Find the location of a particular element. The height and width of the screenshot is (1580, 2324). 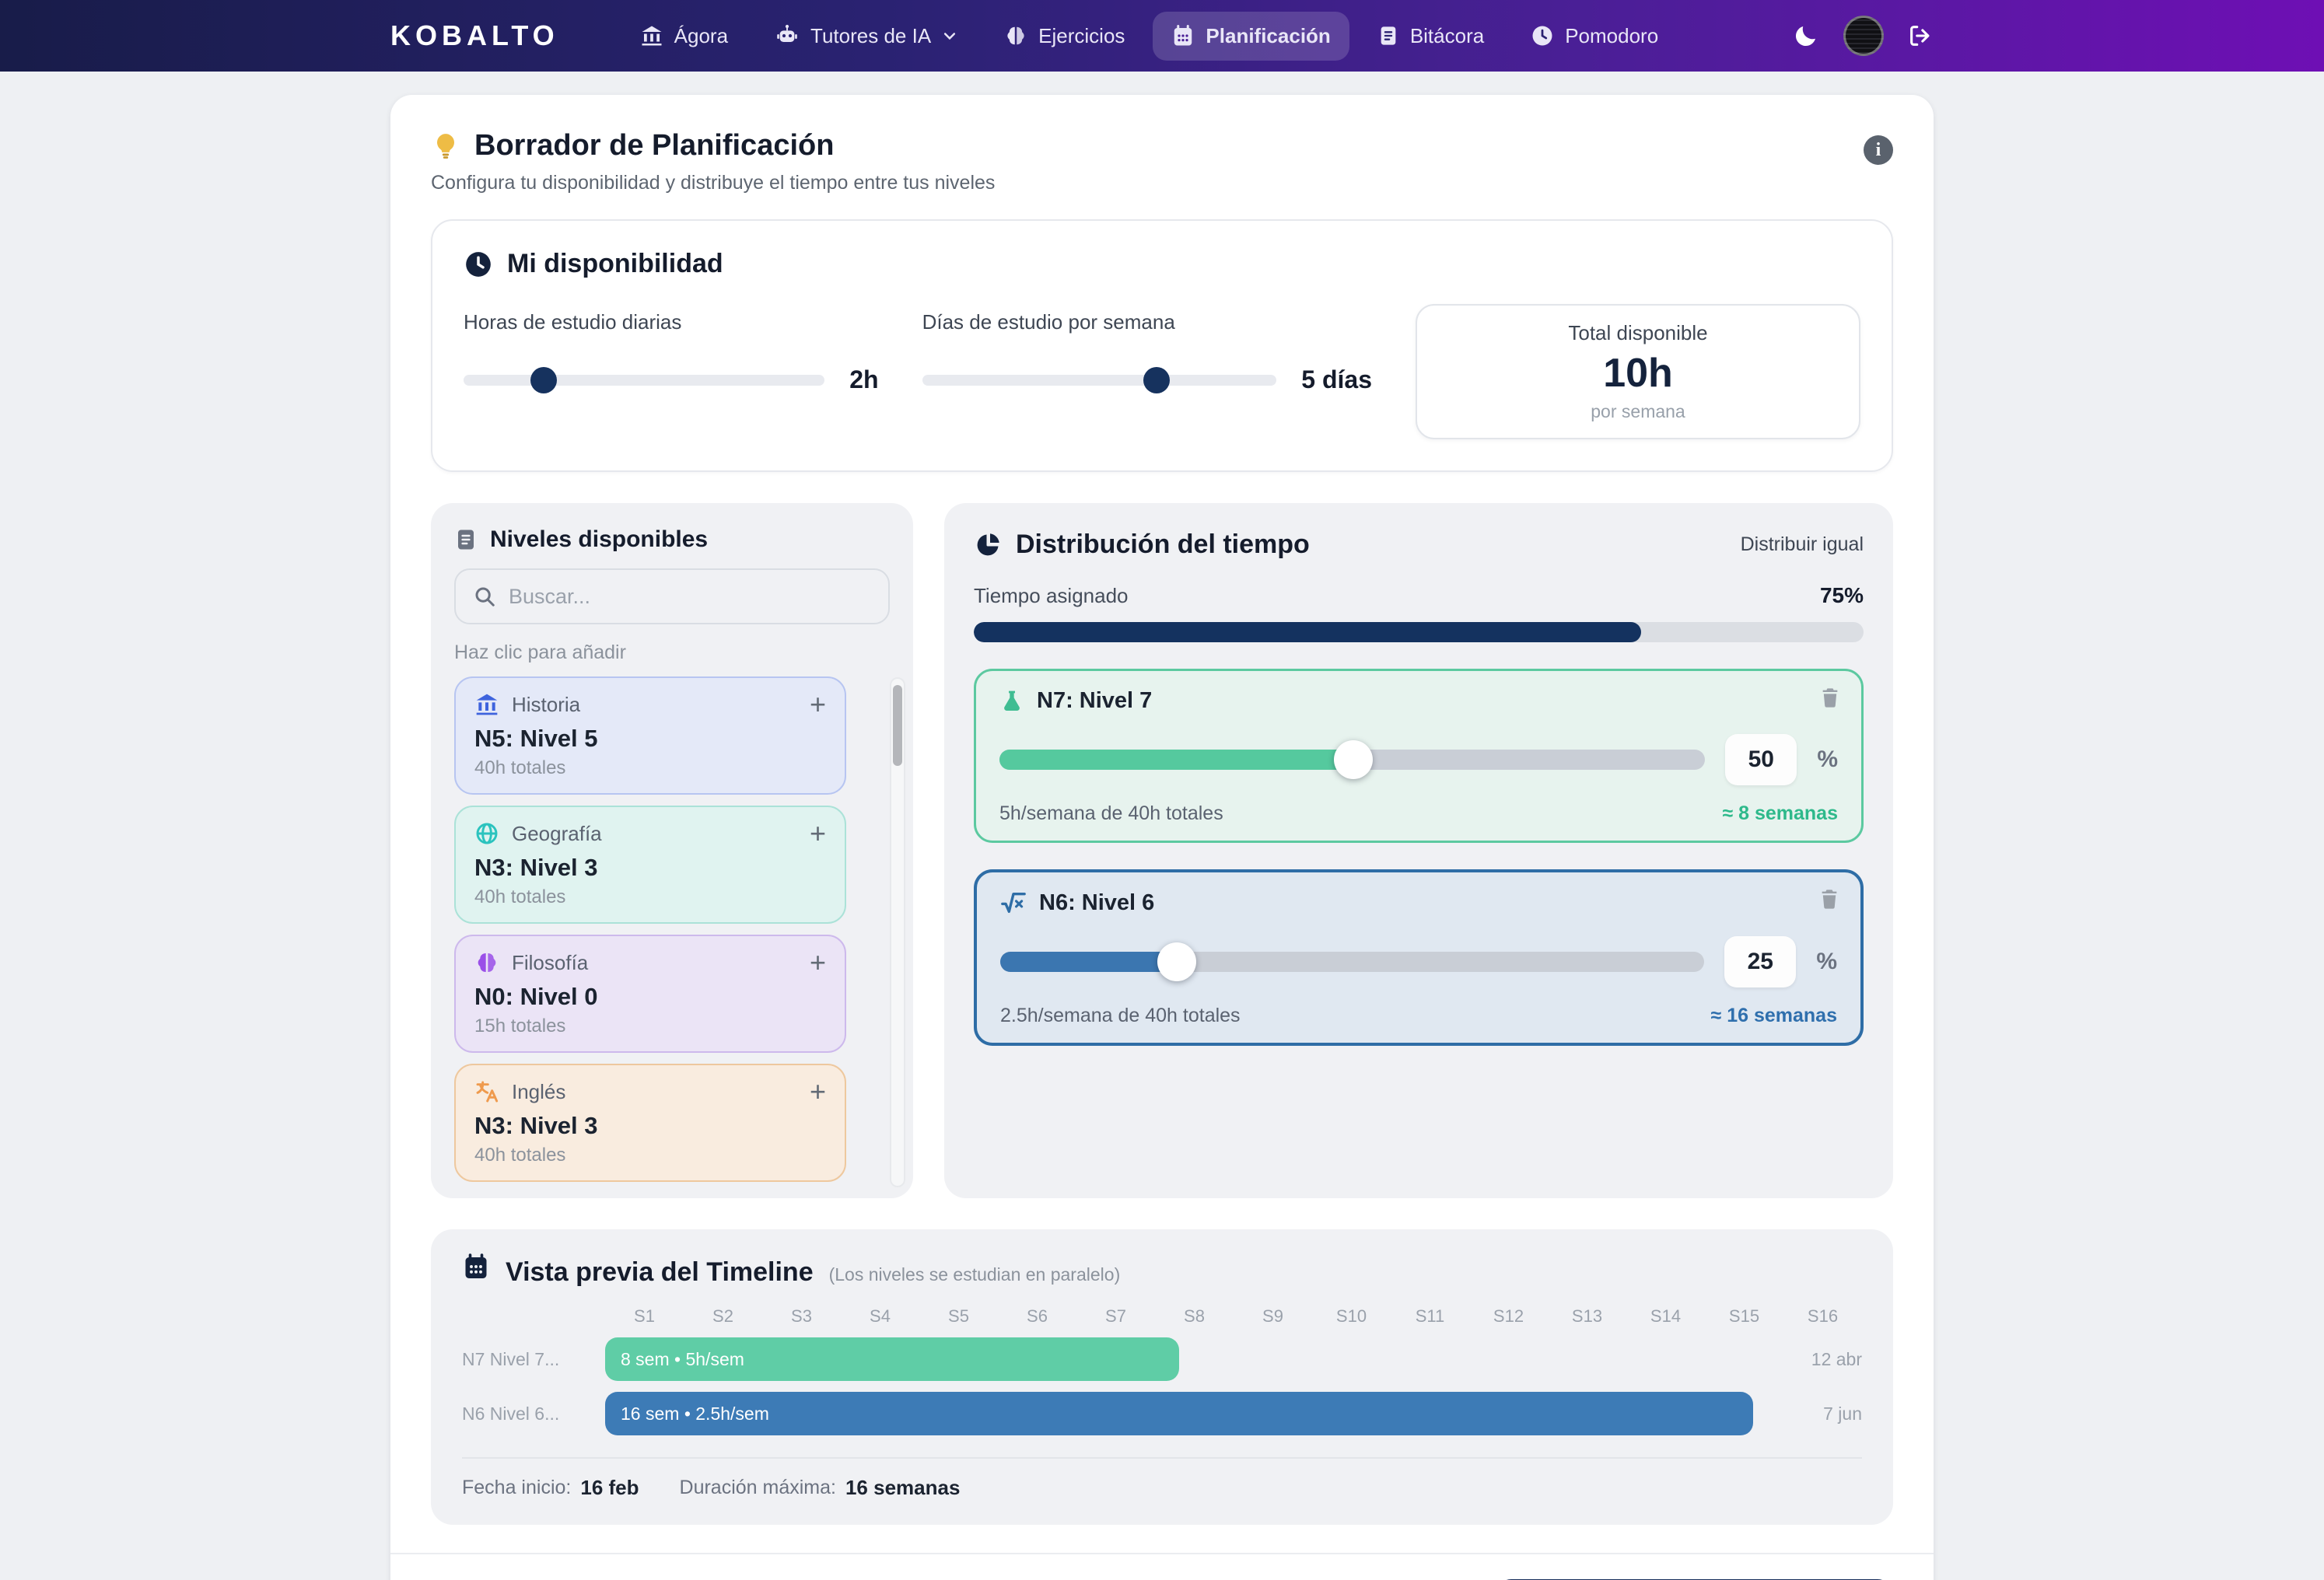

days-label: Días de estudio por semana is located at coordinates (1048, 322).